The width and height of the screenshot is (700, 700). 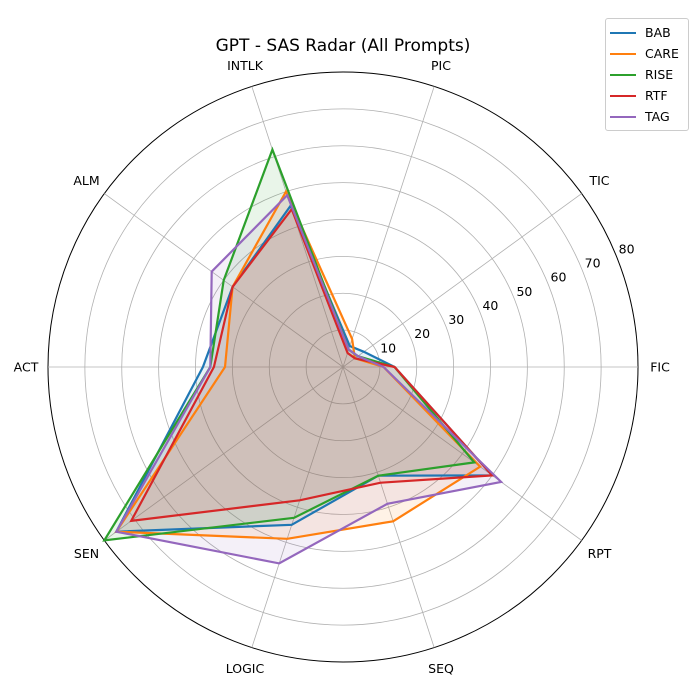 I want to click on spoke-rpt, so click(x=462, y=453).